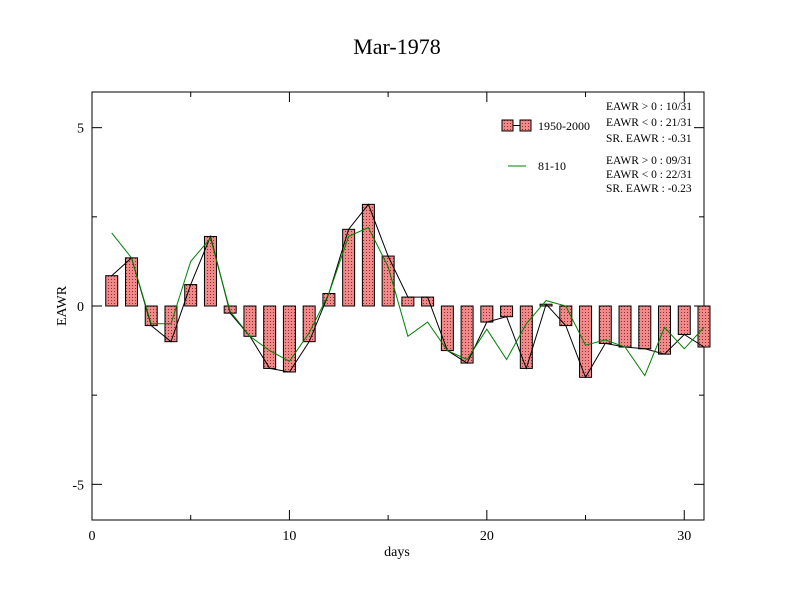 The width and height of the screenshot is (792, 612). What do you see at coordinates (397, 46) in the screenshot?
I see `chart-title: Mar-1978` at bounding box center [397, 46].